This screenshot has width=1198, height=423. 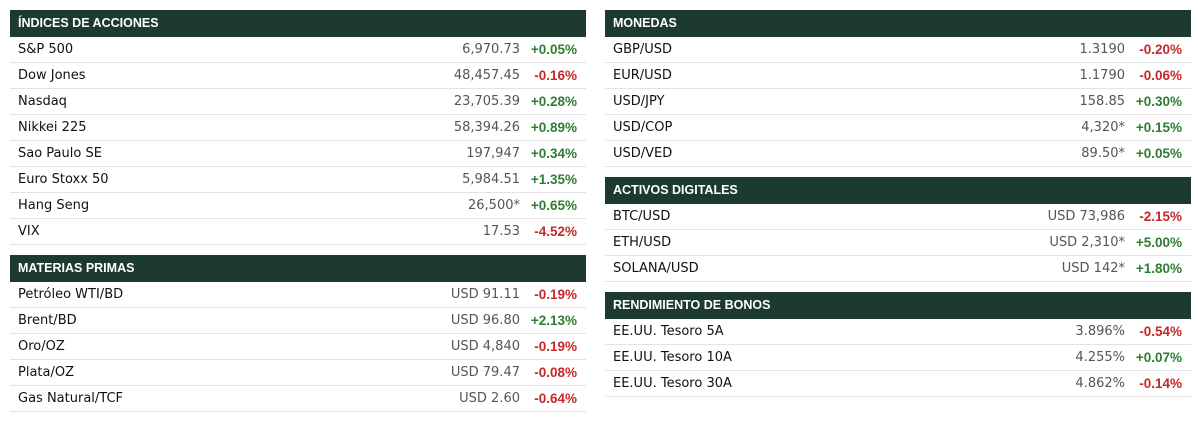 What do you see at coordinates (52, 75) in the screenshot?
I see `instrument-name: Dow Jones` at bounding box center [52, 75].